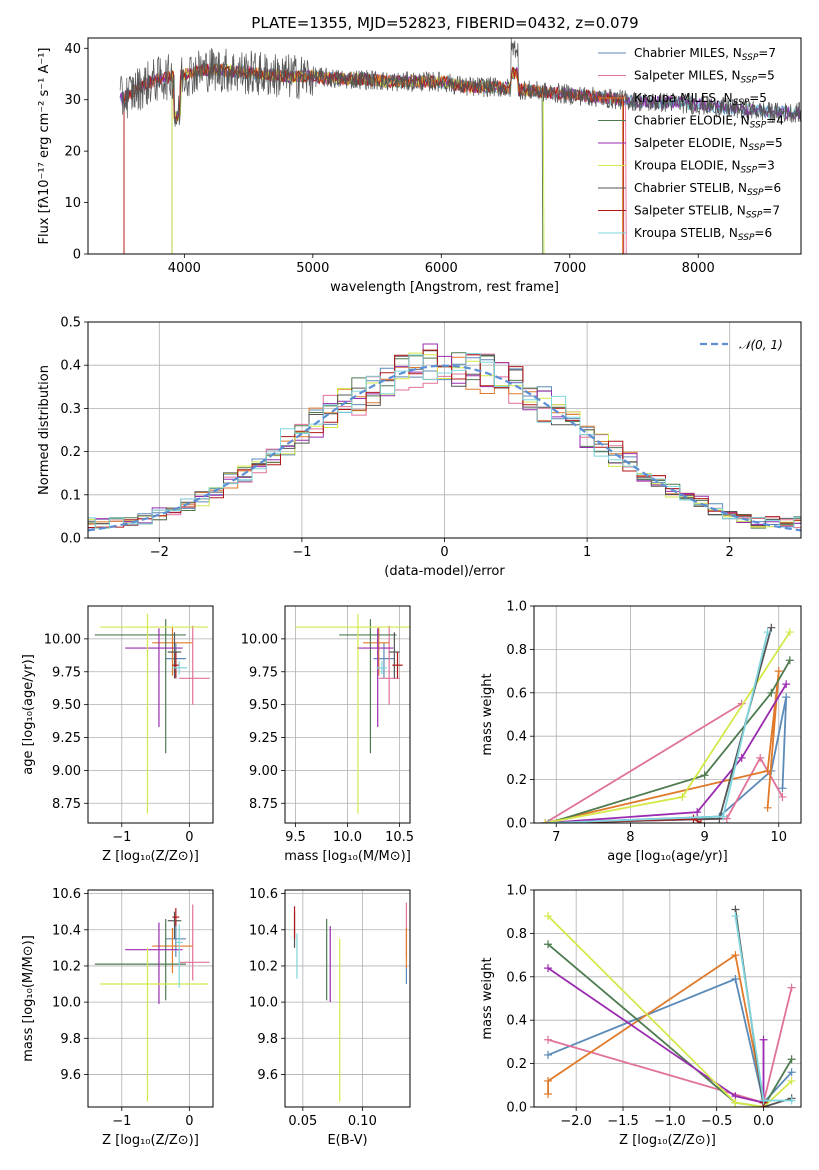 This screenshot has width=819, height=1170. Describe the element at coordinates (707, 189) in the screenshot. I see `legend-label: Chabrier STELIB, NSSP=6` at that location.